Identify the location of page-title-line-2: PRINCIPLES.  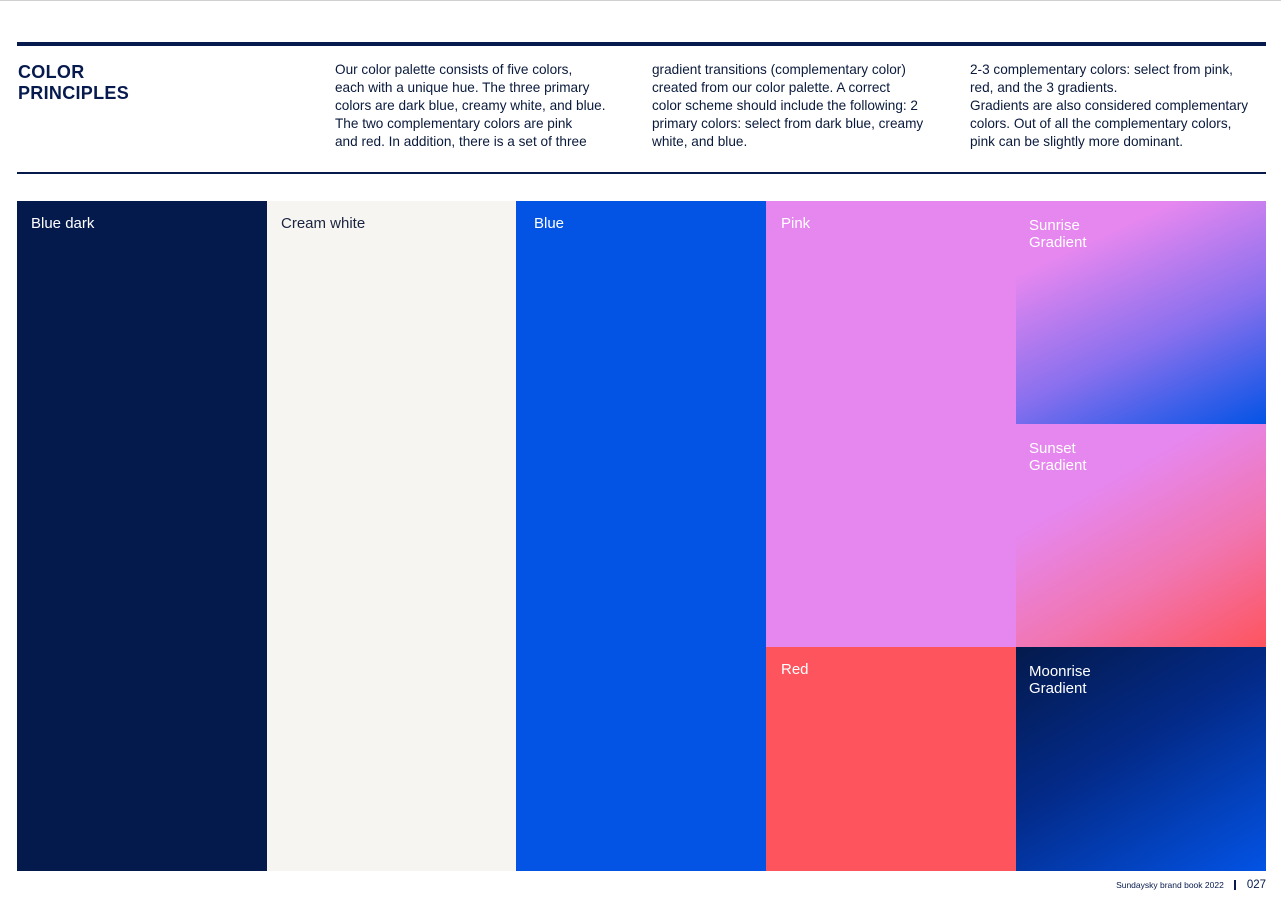
(74, 93).